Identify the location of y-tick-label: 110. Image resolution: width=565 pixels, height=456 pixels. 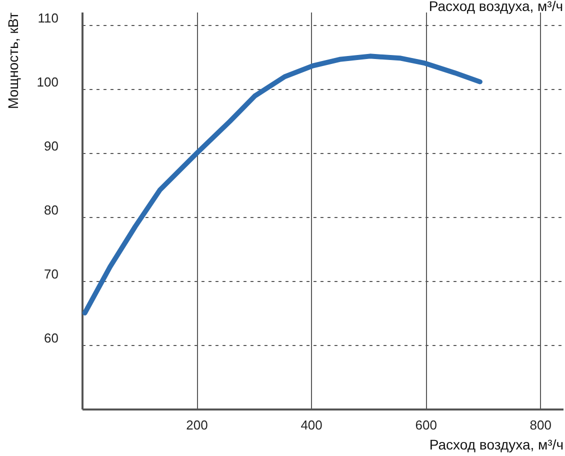
(48, 18).